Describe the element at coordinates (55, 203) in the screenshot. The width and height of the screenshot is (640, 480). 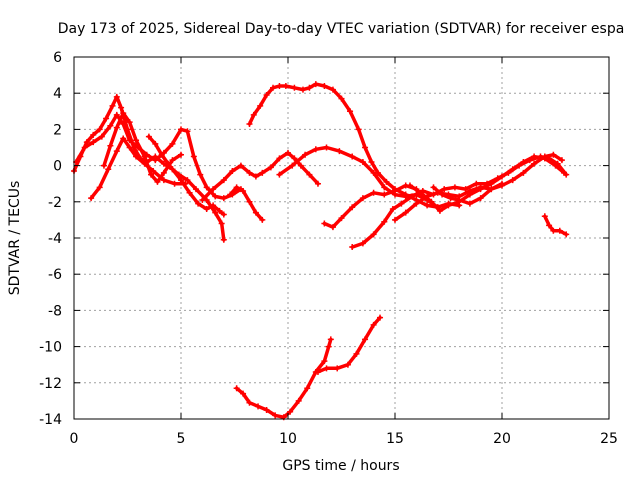
I see `y-tick-label: -2` at that location.